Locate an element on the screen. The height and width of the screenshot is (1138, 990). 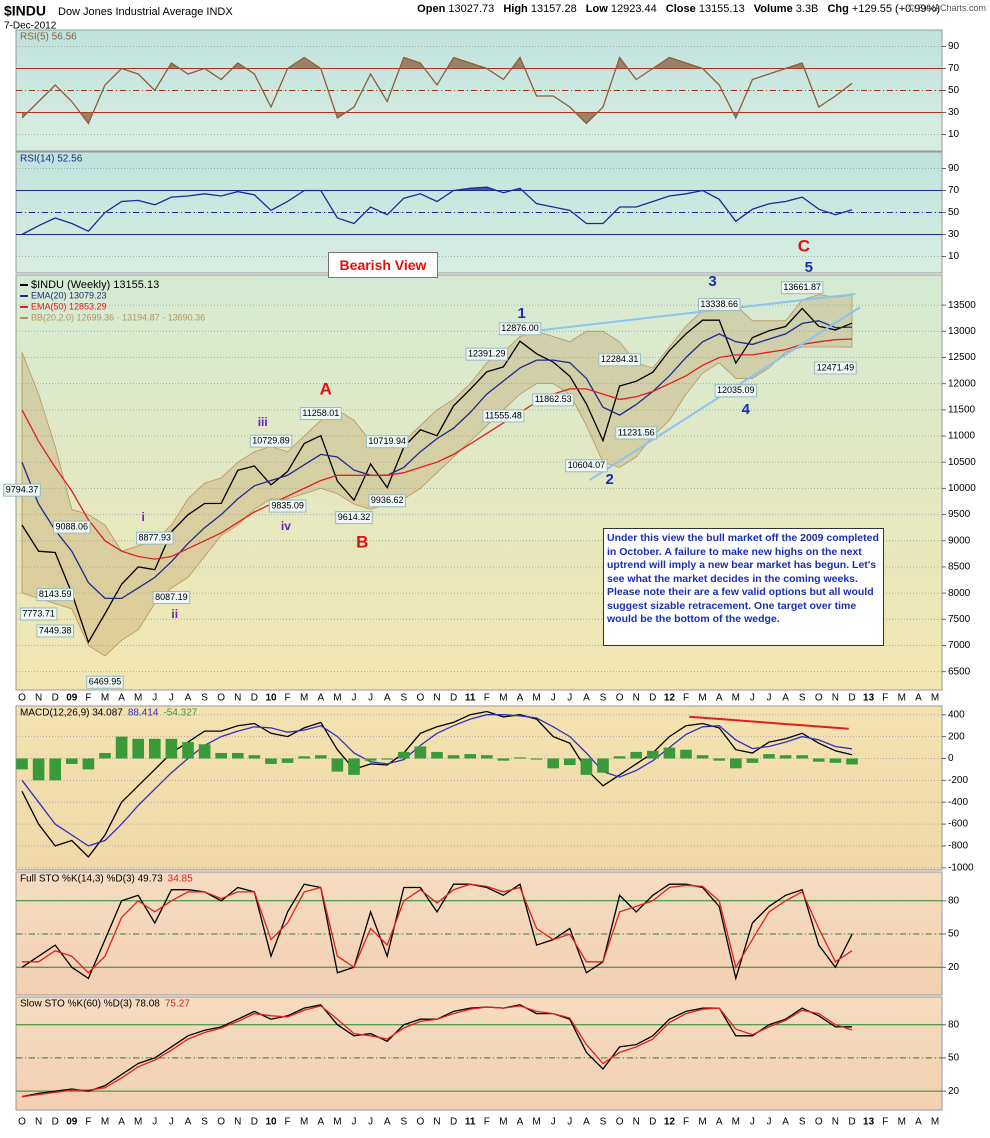
x-tick-label: 11 is located at coordinates (470, 1122).